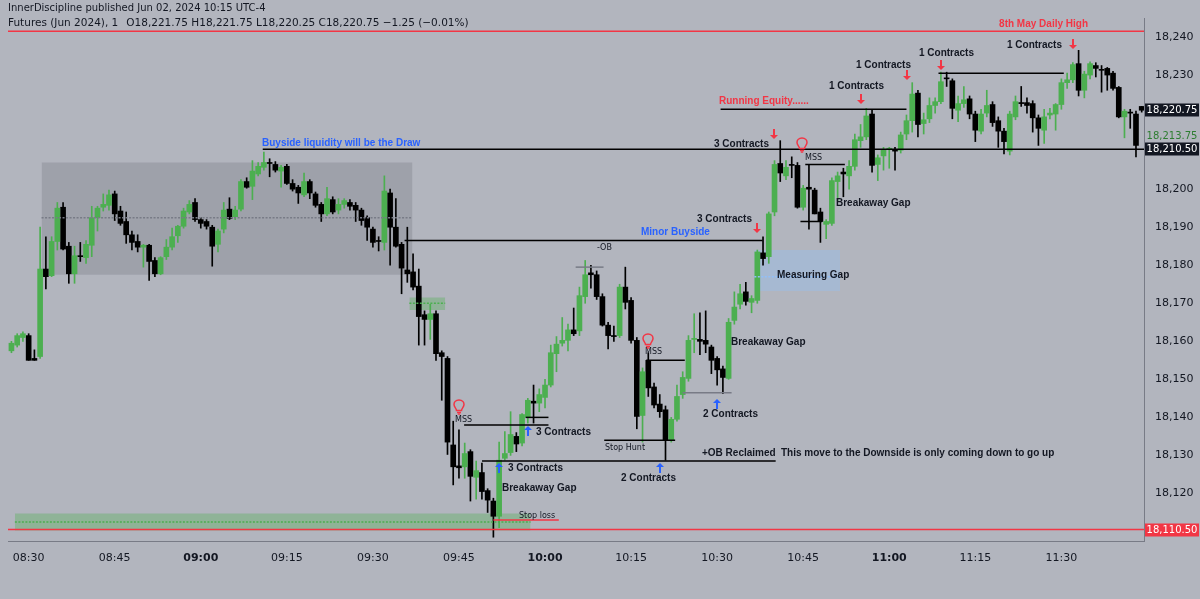  I want to click on annotation: Measuring Gap, so click(813, 274).